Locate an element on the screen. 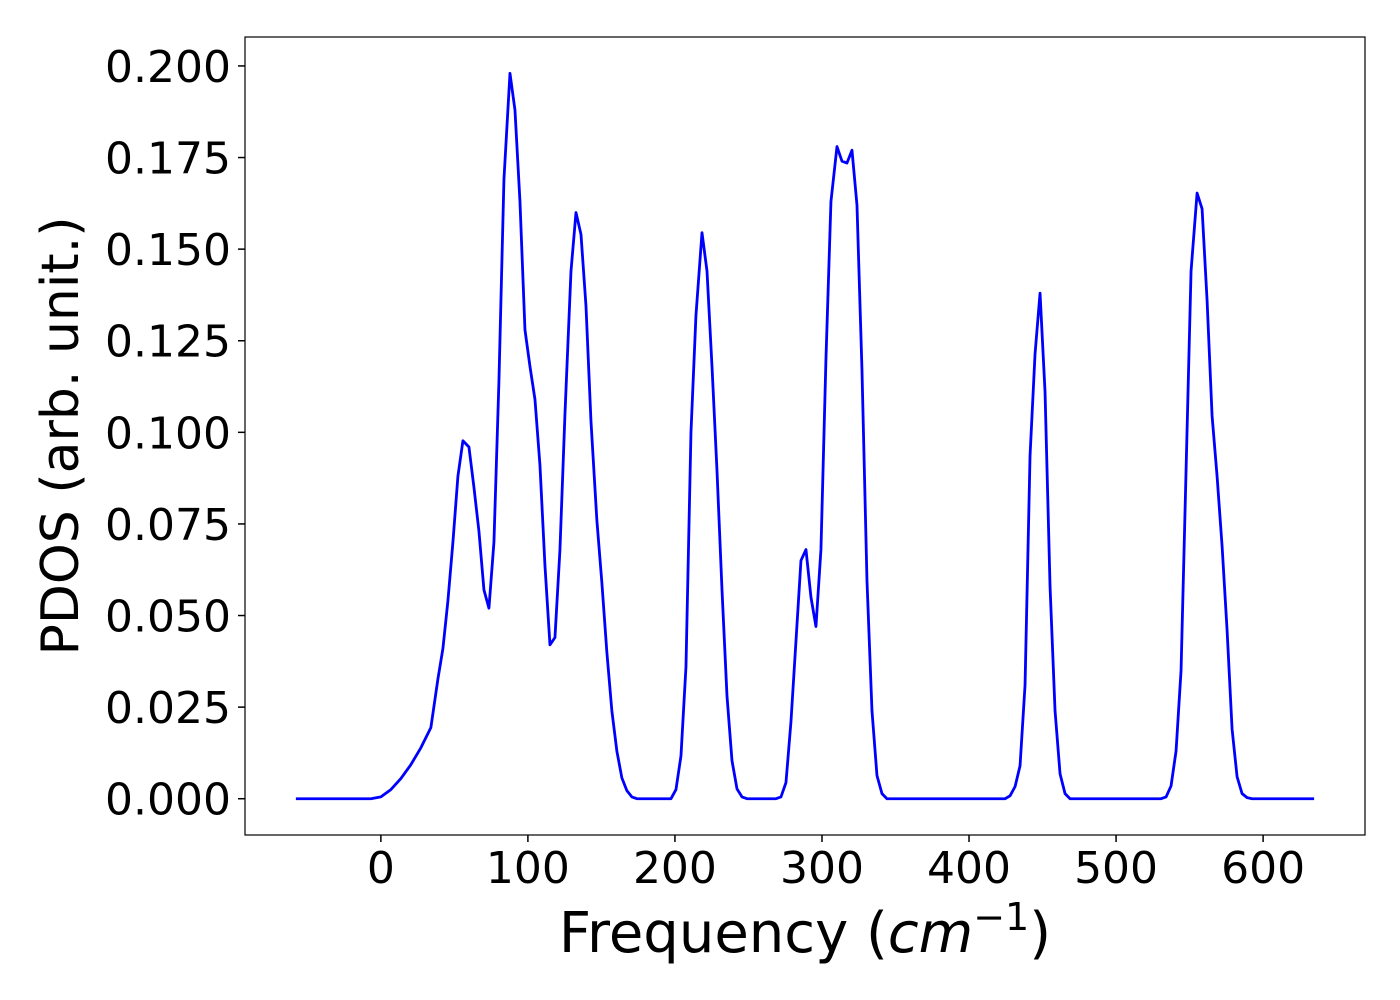 This screenshot has width=1400, height=1000. y-axis-label: PDOS (arb. unit.) is located at coordinates (61, 435).